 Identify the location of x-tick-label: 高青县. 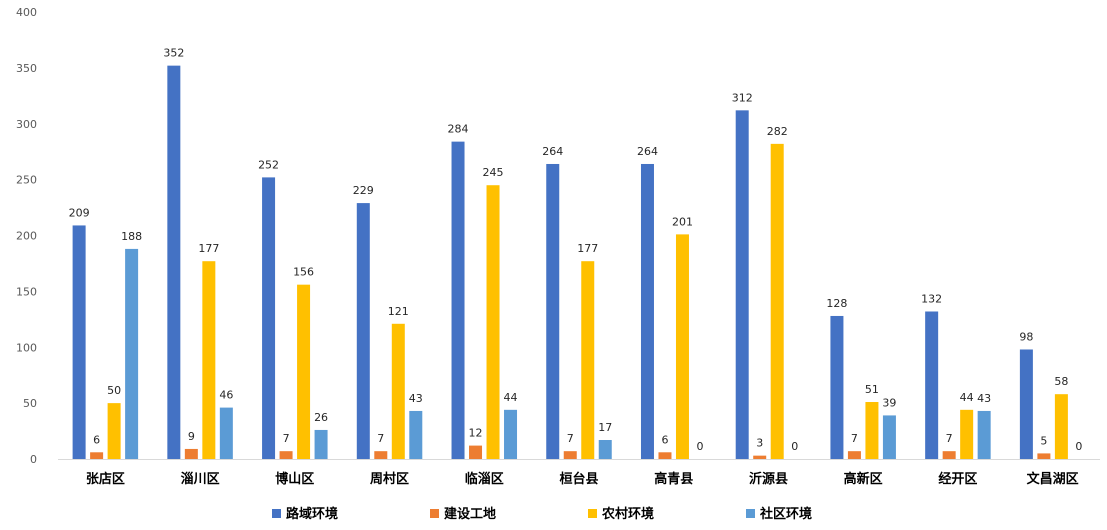
(673, 479).